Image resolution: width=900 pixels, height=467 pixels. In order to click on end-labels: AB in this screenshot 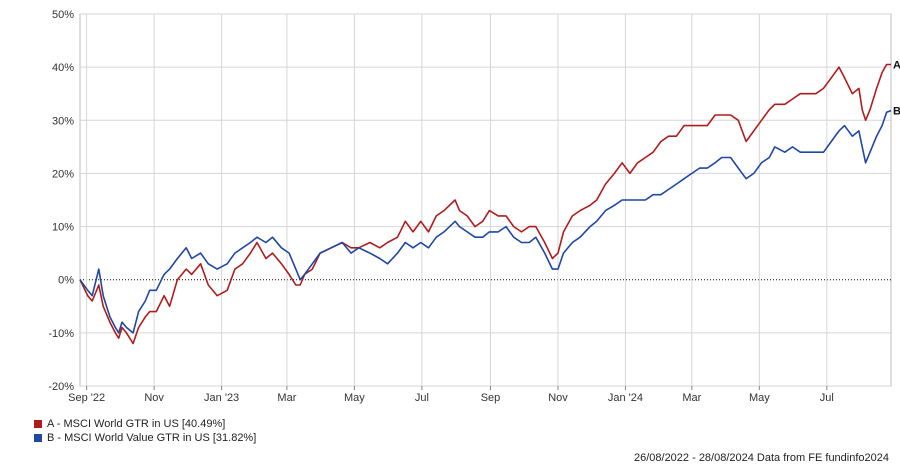, I will do `click(896, 89)`.